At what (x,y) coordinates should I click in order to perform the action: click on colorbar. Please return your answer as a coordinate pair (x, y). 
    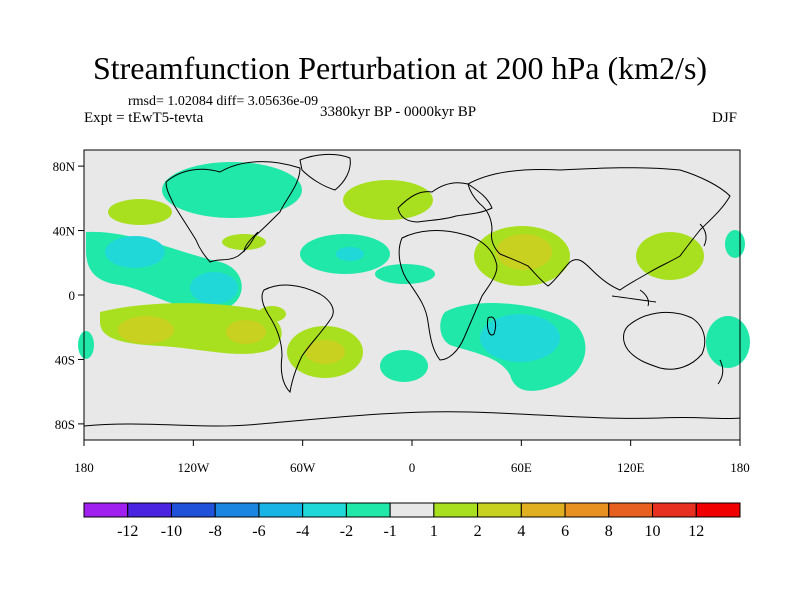
    Looking at the image, I should click on (412, 510).